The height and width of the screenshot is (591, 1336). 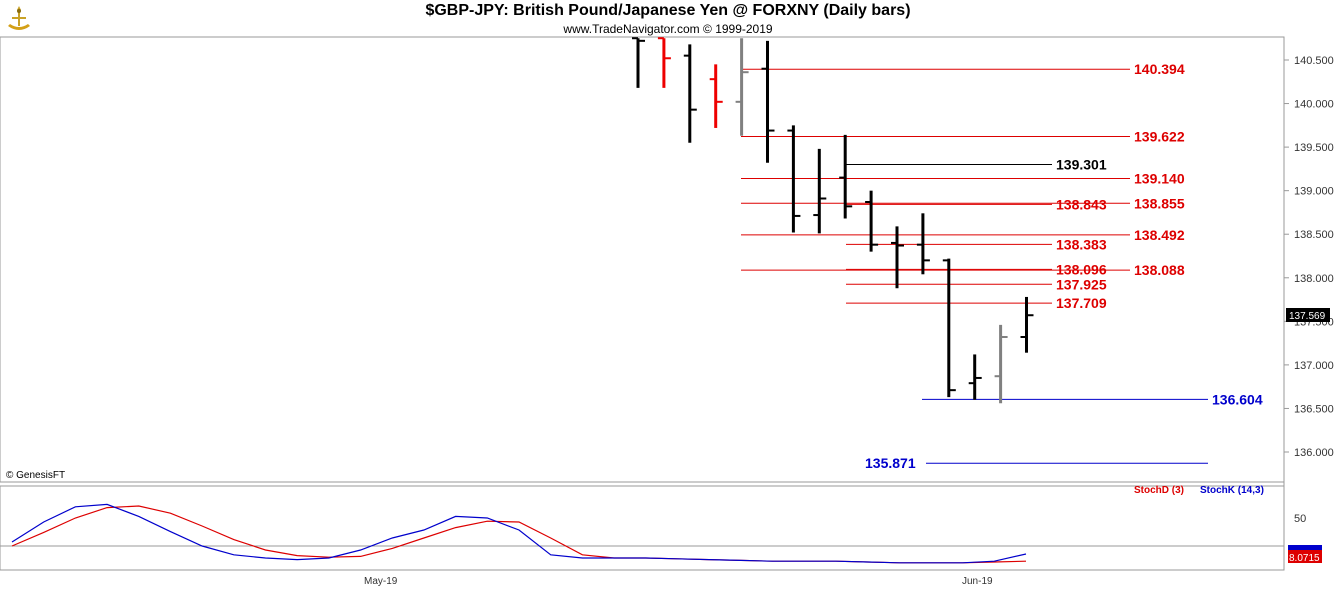 I want to click on last-price-marker: 137.569, so click(x=1308, y=315).